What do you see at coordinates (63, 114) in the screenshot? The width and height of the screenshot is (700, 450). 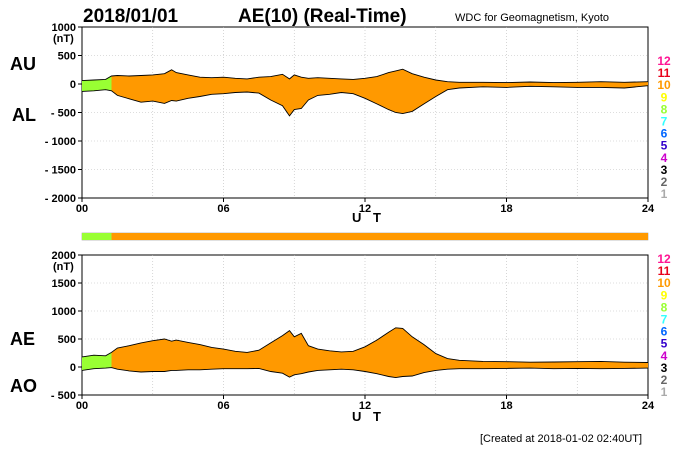 I see `top-ytick-label: - 500` at bounding box center [63, 114].